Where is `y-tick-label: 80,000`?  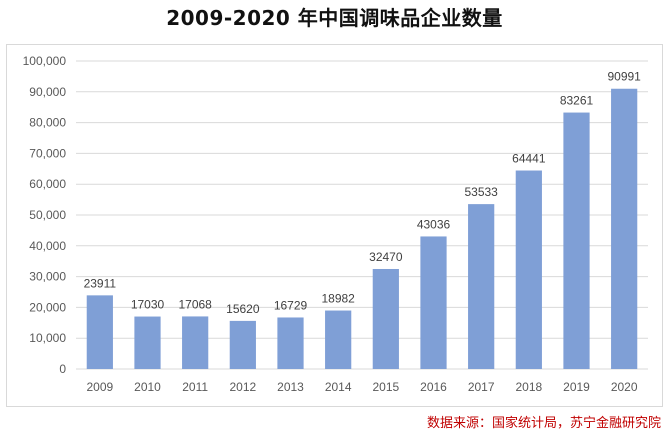 y-tick-label: 80,000 is located at coordinates (47, 123).